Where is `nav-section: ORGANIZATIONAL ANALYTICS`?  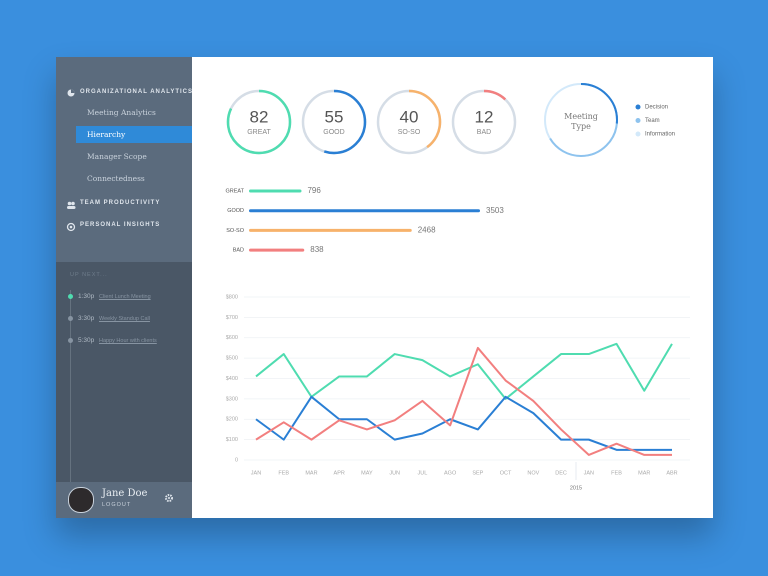 nav-section: ORGANIZATIONAL ANALYTICS is located at coordinates (137, 92).